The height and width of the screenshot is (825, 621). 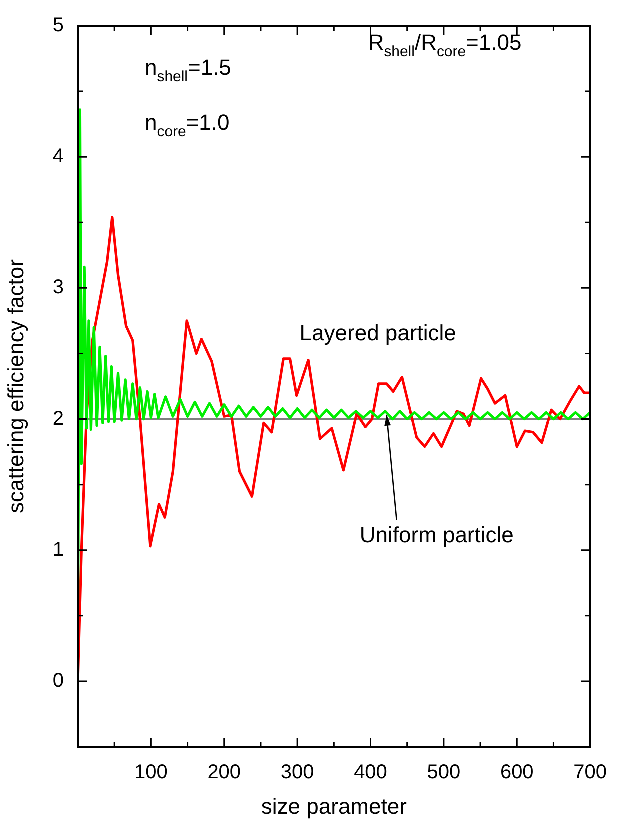 I want to click on y-tick-label: 4, so click(x=58, y=157).